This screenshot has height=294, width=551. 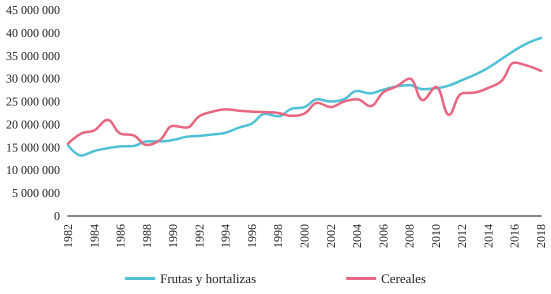 I want to click on x-tick-label: 2006, so click(x=383, y=236).